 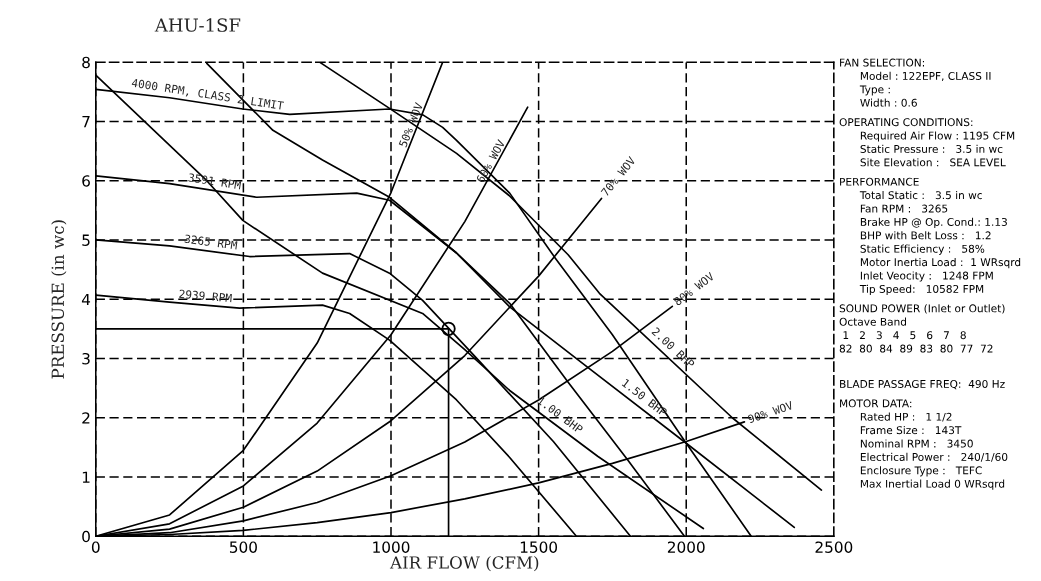 What do you see at coordinates (874, 90) in the screenshot?
I see `text: Type :` at bounding box center [874, 90].